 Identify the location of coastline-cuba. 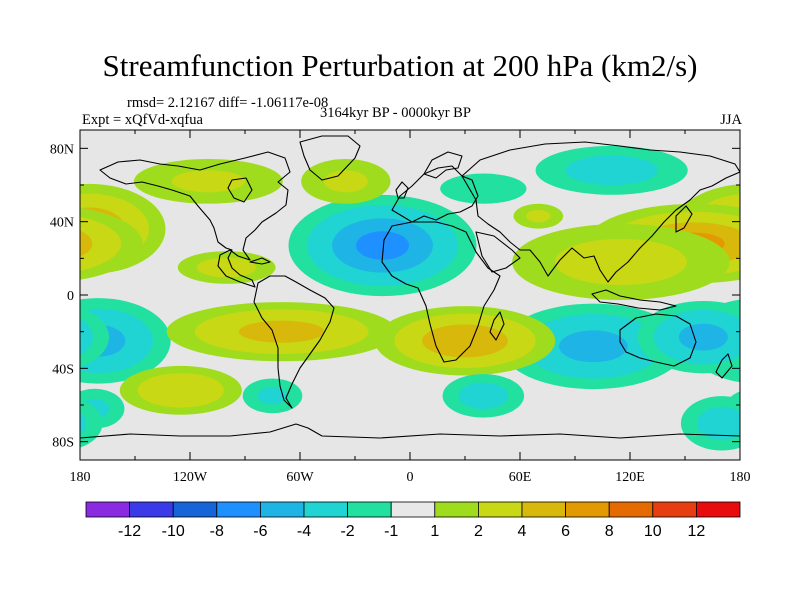
(260, 261).